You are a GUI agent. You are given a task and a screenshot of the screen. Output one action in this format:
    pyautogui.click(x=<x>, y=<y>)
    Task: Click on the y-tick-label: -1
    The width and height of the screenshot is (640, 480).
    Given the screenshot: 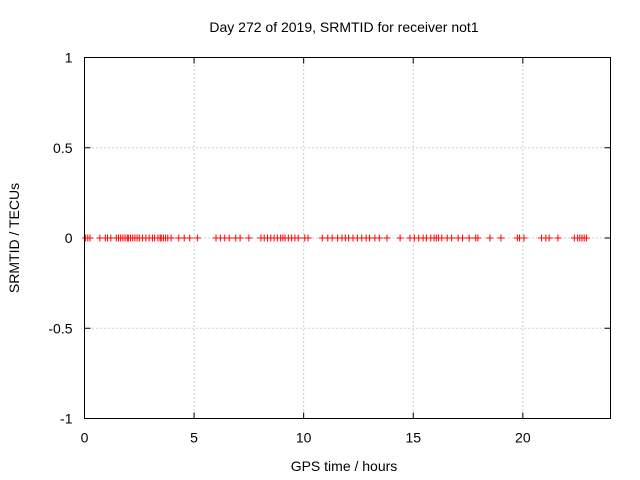 What is the action you would take?
    pyautogui.click(x=66, y=419)
    